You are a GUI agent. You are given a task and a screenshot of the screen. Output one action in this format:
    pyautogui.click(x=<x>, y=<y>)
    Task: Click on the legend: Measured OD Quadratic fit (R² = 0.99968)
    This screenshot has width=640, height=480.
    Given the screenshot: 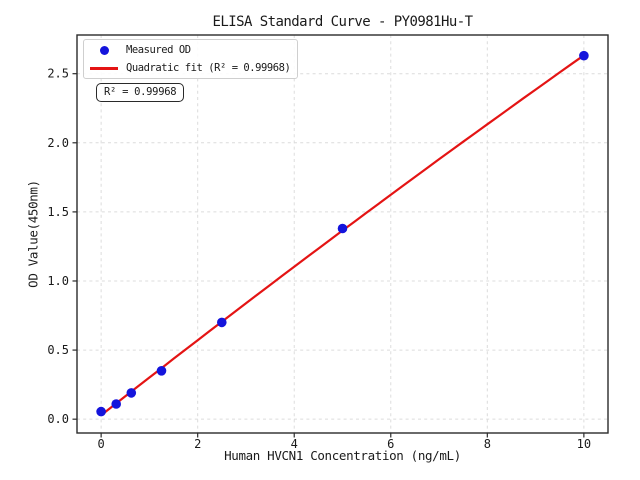 What is the action you would take?
    pyautogui.click(x=191, y=59)
    